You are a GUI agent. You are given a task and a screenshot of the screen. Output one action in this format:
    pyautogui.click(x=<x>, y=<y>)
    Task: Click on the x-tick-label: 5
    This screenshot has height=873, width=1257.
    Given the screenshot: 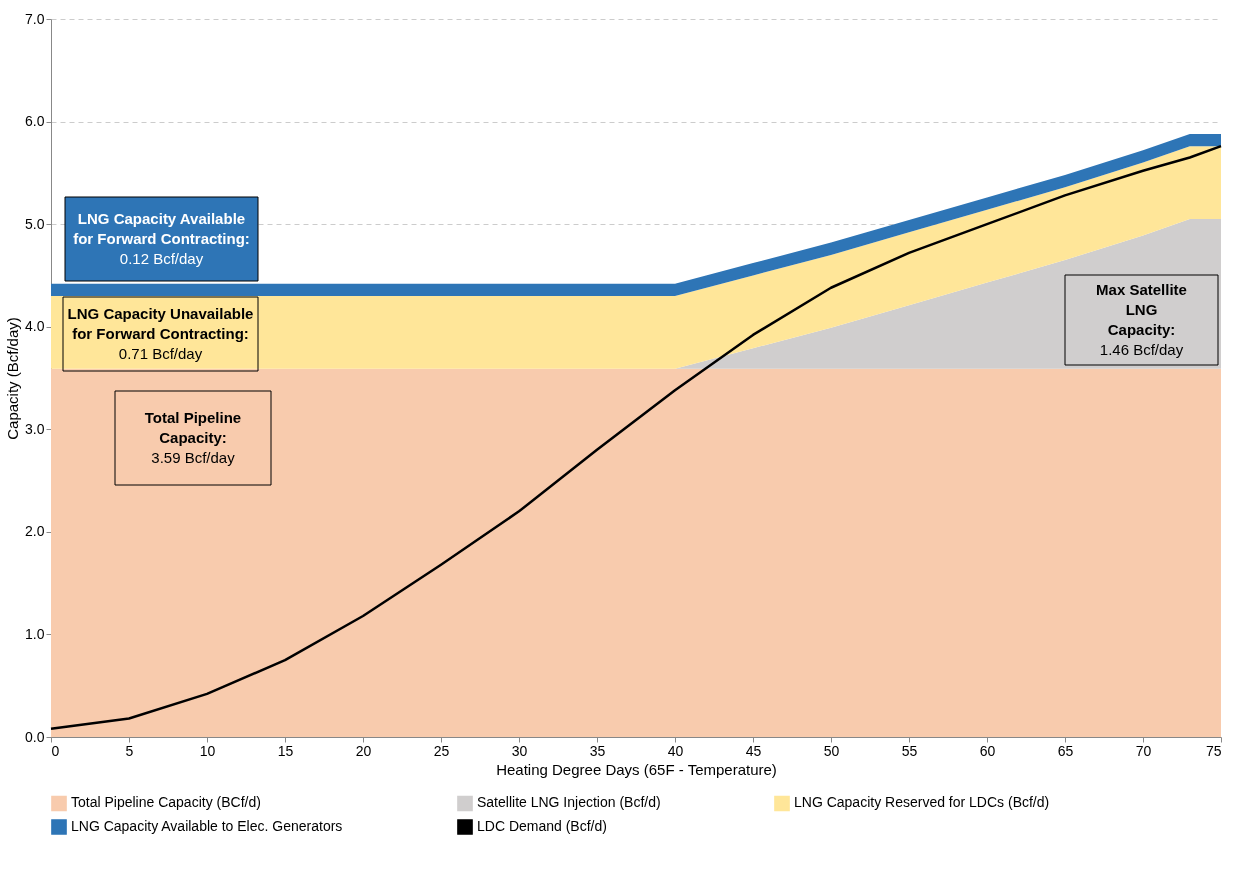 What is the action you would take?
    pyautogui.click(x=129, y=750)
    